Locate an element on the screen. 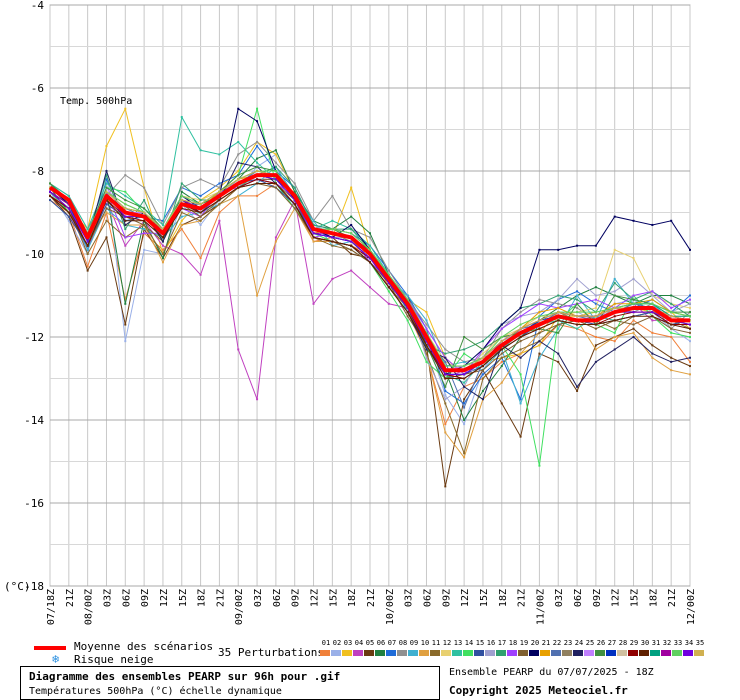 The width and height of the screenshot is (740, 700). swatch-number: 11 is located at coordinates (436, 643).